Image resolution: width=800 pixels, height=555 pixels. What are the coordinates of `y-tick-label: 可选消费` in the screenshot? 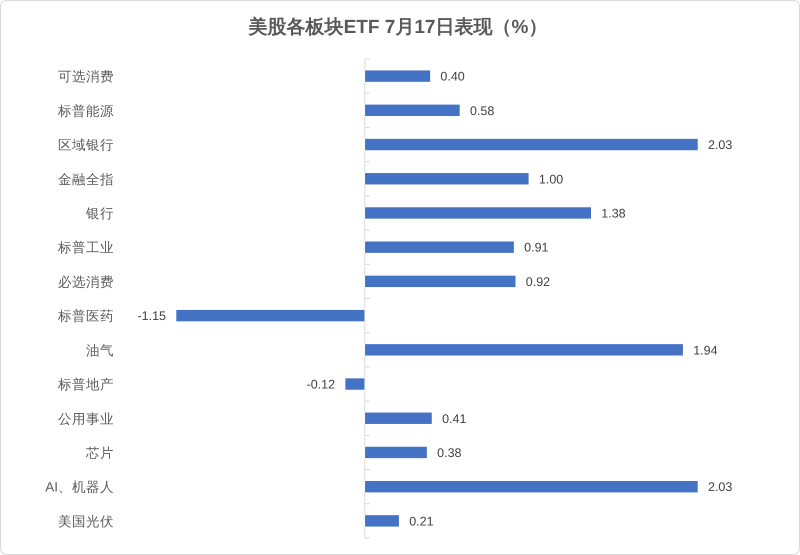 It's located at (86, 76).